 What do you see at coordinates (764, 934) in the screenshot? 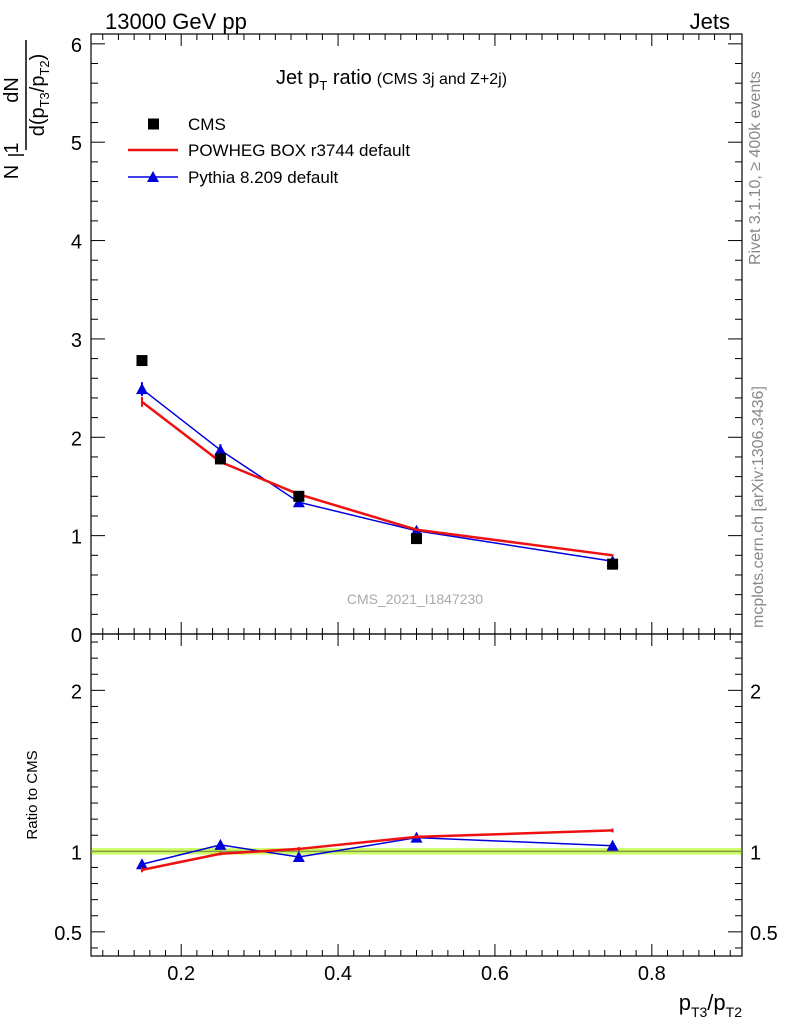
I see `ratio-y-tick-label-right: 0.5` at bounding box center [764, 934].